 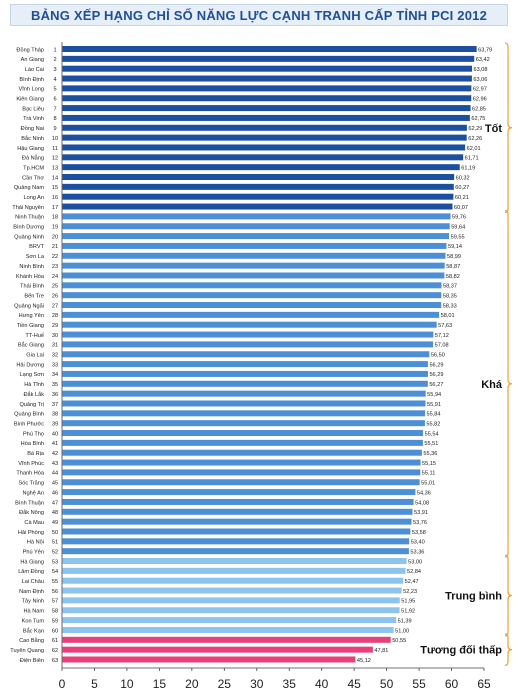 What do you see at coordinates (55, 464) in the screenshot?
I see `rank-label: 43` at bounding box center [55, 464].